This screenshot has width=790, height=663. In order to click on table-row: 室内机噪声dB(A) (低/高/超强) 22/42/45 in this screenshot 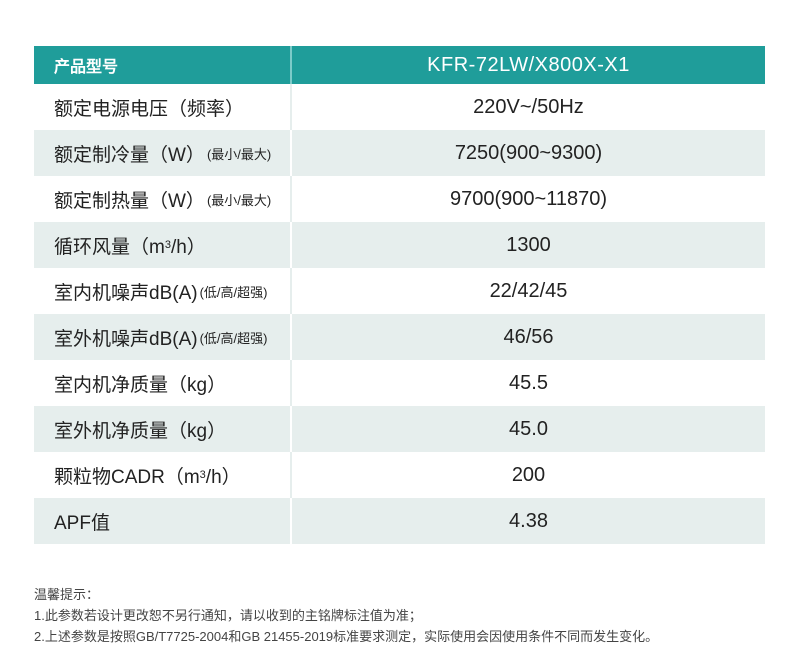, I will do `click(399, 291)`.